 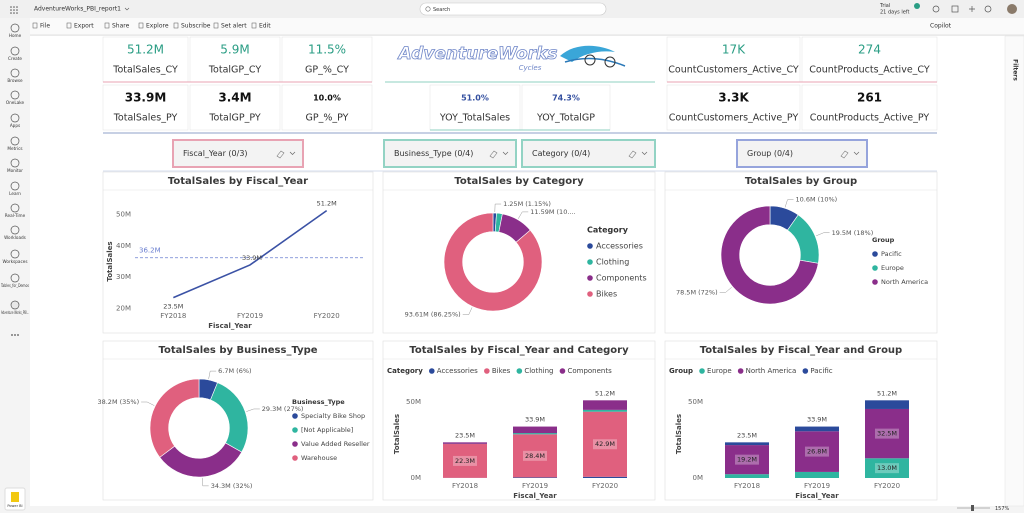 I want to click on chart-title: TotalSales by Fiscal_Year and Group, so click(x=801, y=350).